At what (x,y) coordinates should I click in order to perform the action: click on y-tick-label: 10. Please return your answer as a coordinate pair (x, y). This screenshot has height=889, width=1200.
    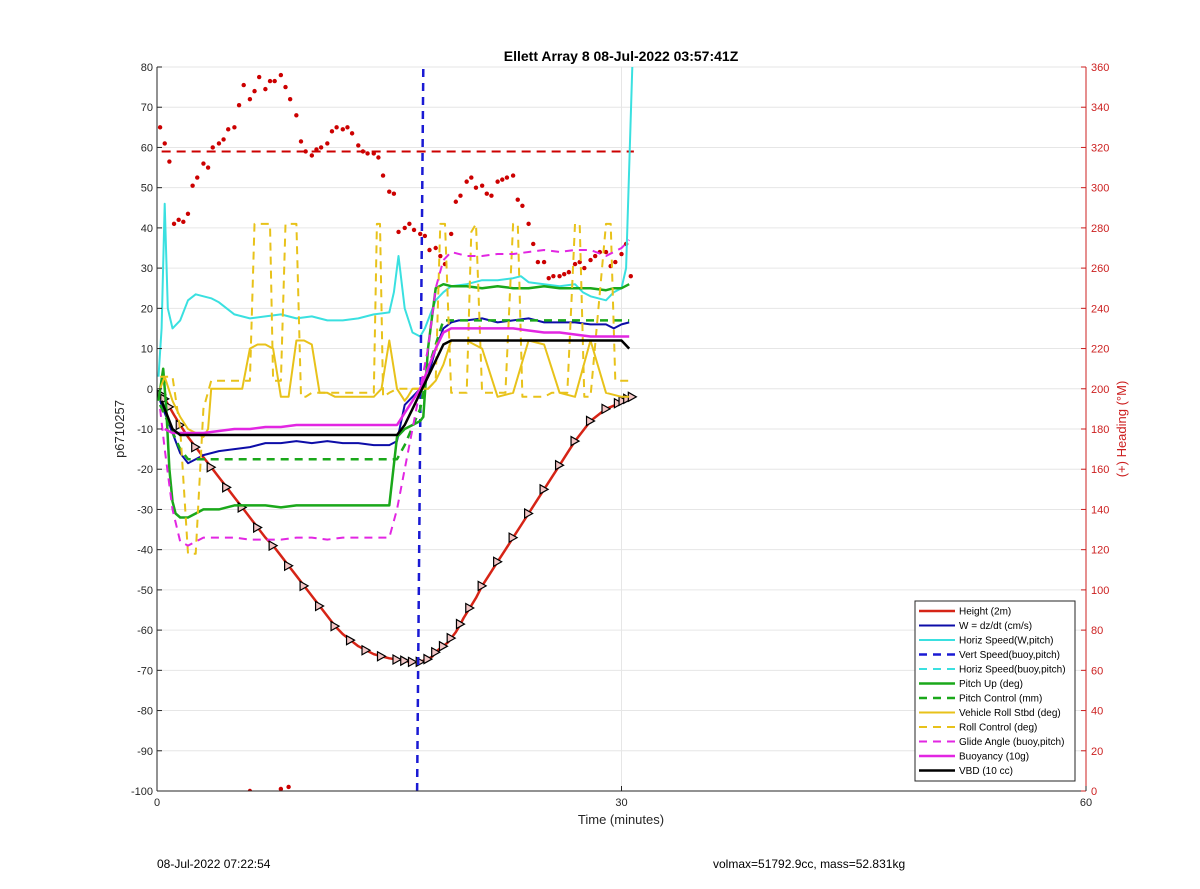
    Looking at the image, I should click on (147, 350).